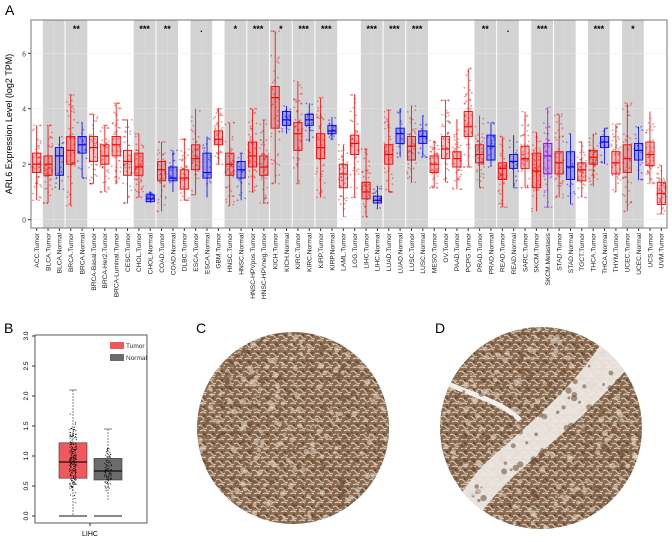  Describe the element at coordinates (241, 253) in the screenshot. I see `x-tick-label: HNSC.Normal` at that location.